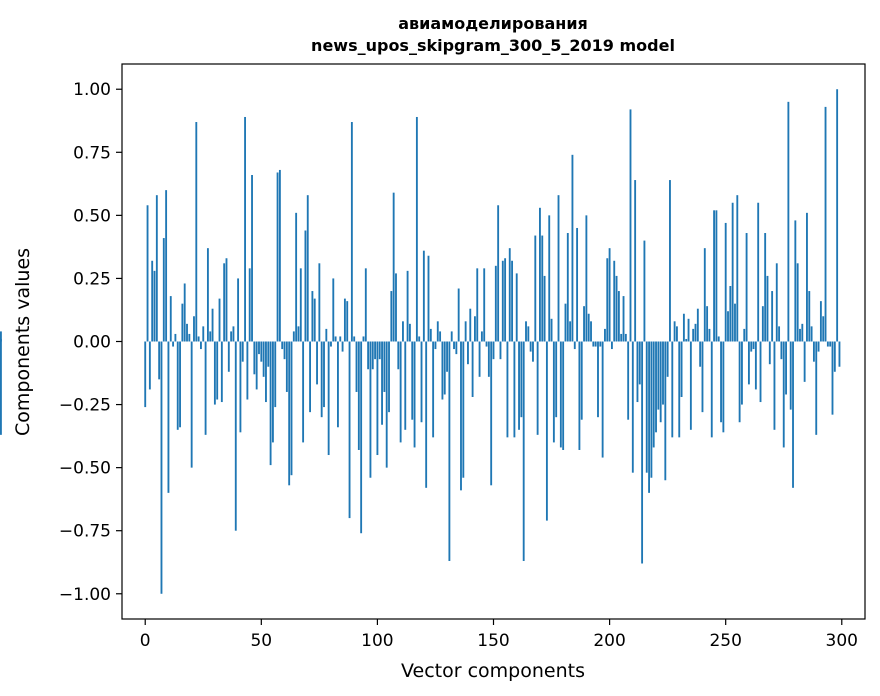 The width and height of the screenshot is (880, 696). I want to click on y-tick-label: 0.25, so click(92, 279).